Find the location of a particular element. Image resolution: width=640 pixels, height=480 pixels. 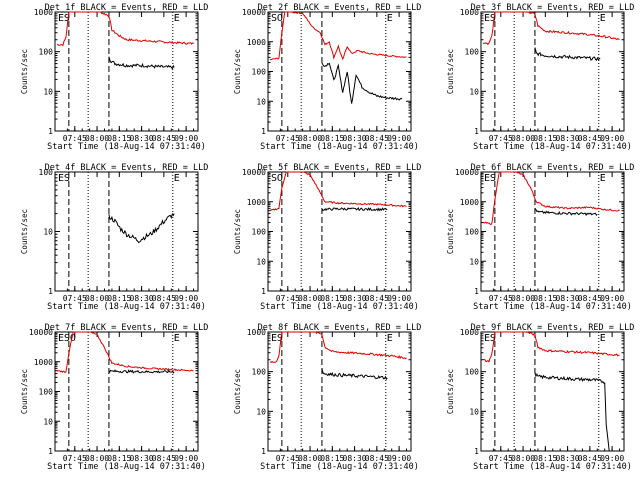

panel-title: Det 9f BLACK = Events, RED = LLD is located at coordinates (553, 328).